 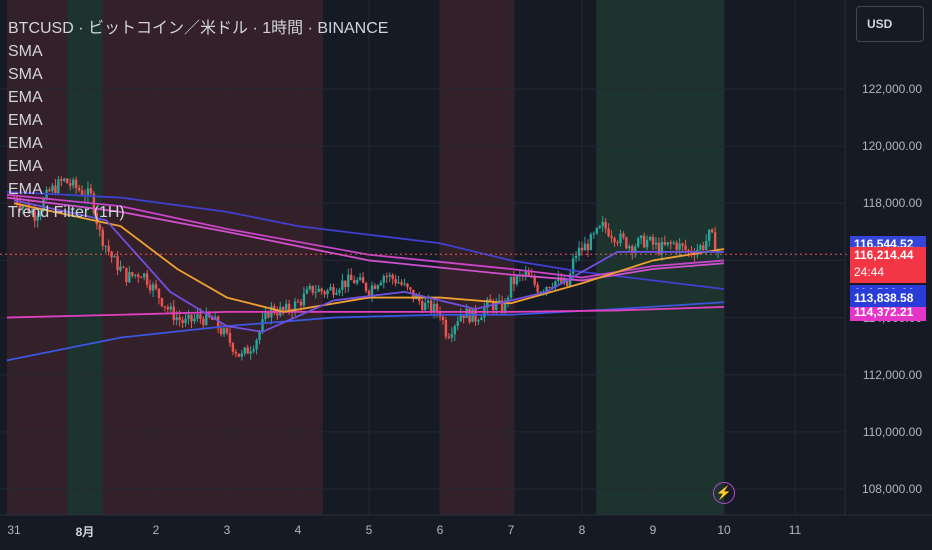 I want to click on price-label-lower: 114,372.21, so click(x=888, y=312).